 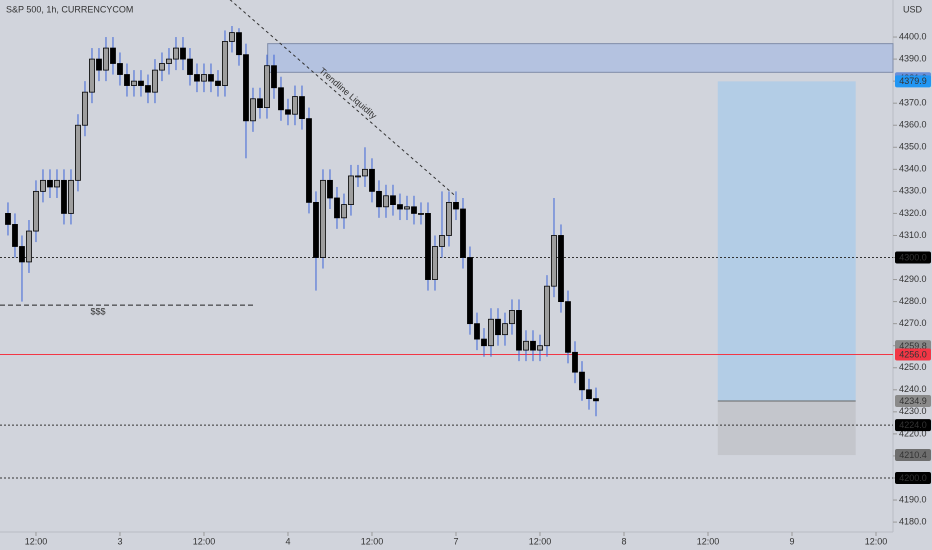 I want to click on profit-zone, so click(x=786, y=241).